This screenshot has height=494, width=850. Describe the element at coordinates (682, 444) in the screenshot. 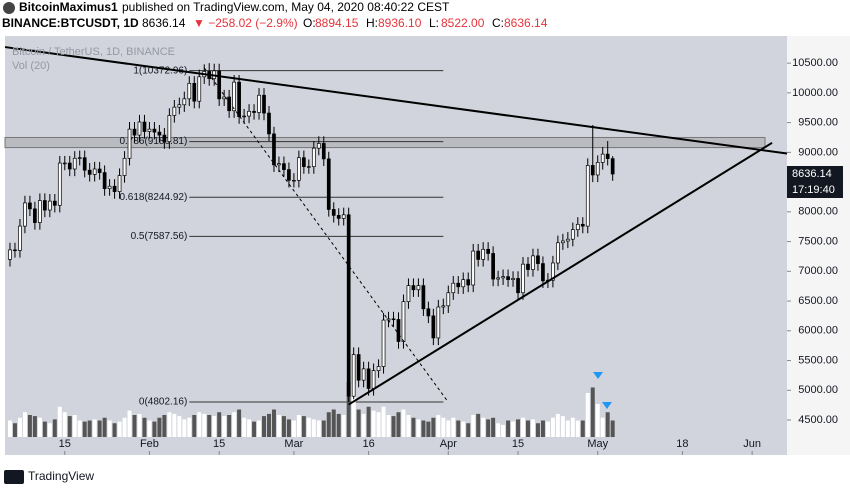

I see `x-tick-label: 18` at that location.